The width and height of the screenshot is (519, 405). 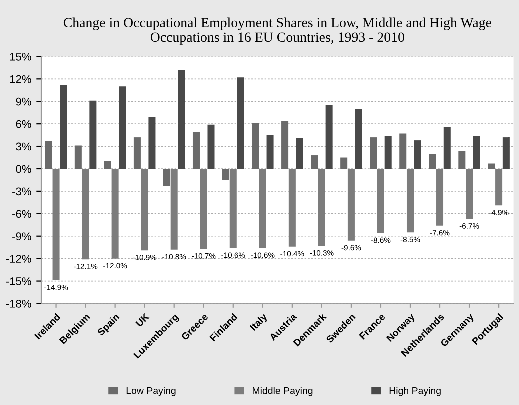 I want to click on y-tick-label: 3%, so click(x=24, y=146).